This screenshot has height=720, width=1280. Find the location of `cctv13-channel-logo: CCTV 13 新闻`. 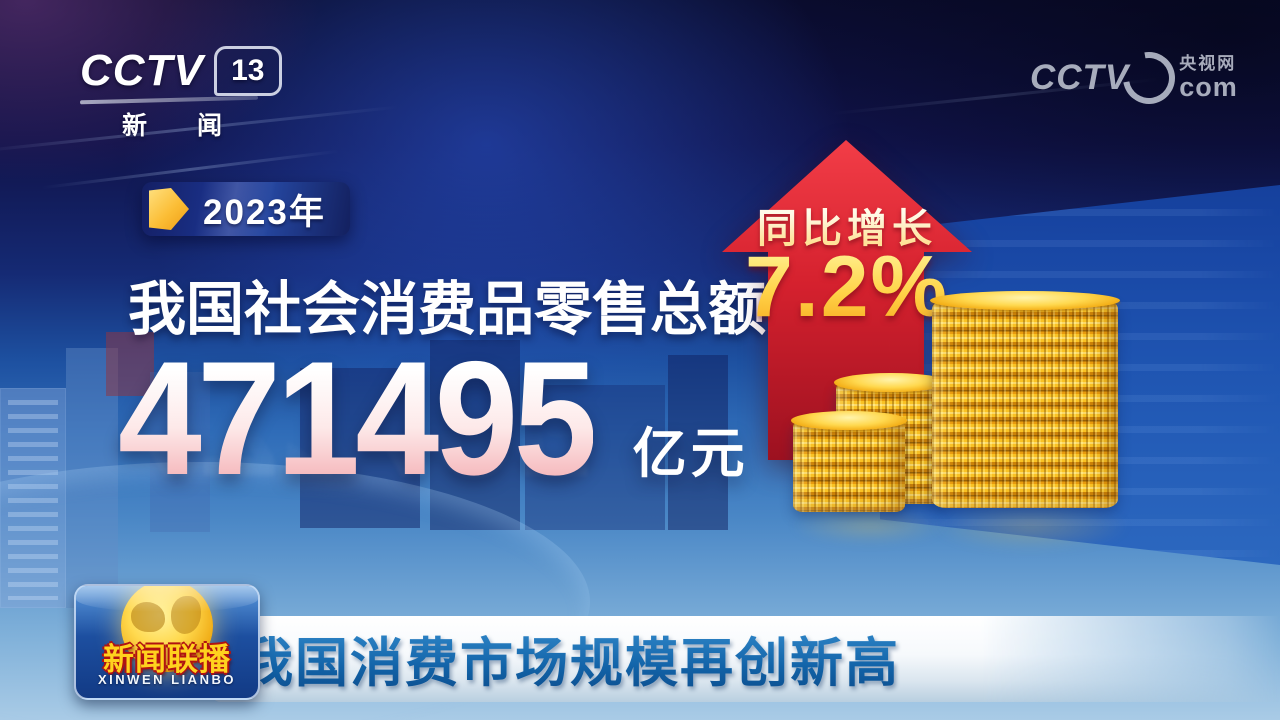

cctv13-channel-logo: CCTV 13 新闻 is located at coordinates (180, 94).